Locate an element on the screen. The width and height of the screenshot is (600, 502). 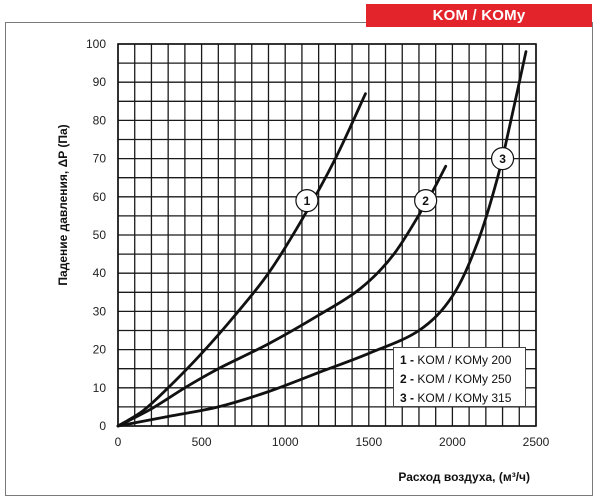
legend-item-1: 1 - KOM / KOMy 200 is located at coordinates (462, 360).